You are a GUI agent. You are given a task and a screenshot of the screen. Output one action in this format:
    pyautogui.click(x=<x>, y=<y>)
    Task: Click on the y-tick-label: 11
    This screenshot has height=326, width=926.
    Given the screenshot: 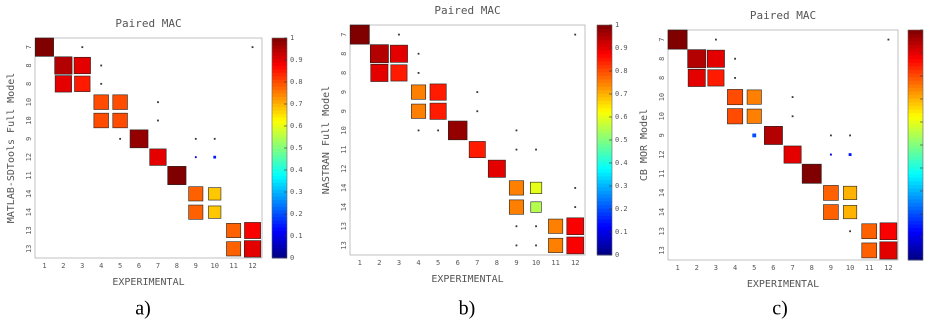 What is the action you would take?
    pyautogui.click(x=29, y=175)
    